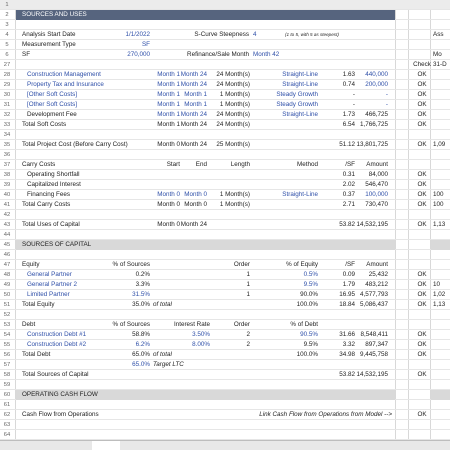  I want to click on sheet-row: 52, so click(225, 315).